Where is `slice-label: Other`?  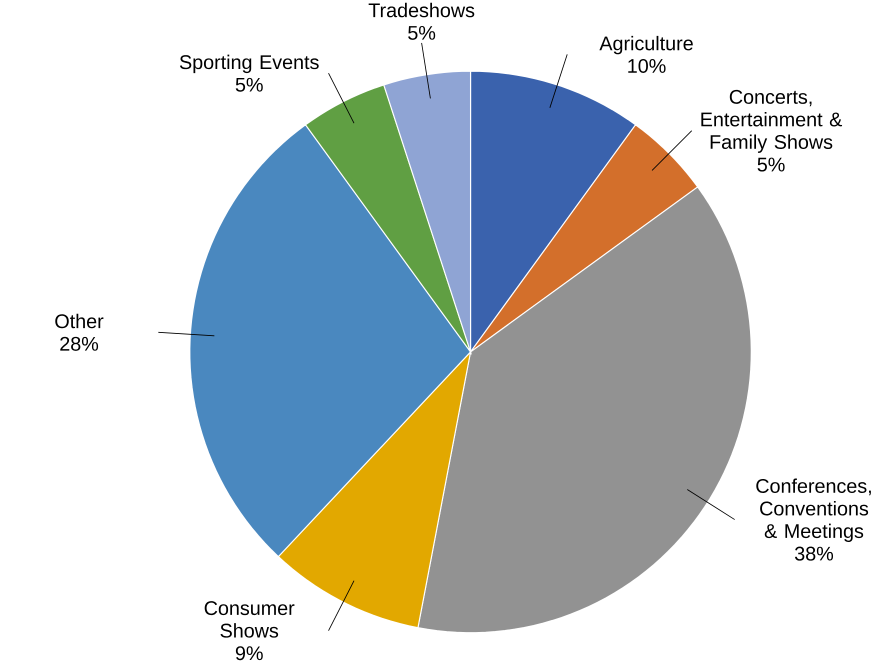
slice-label: Other is located at coordinates (79, 321).